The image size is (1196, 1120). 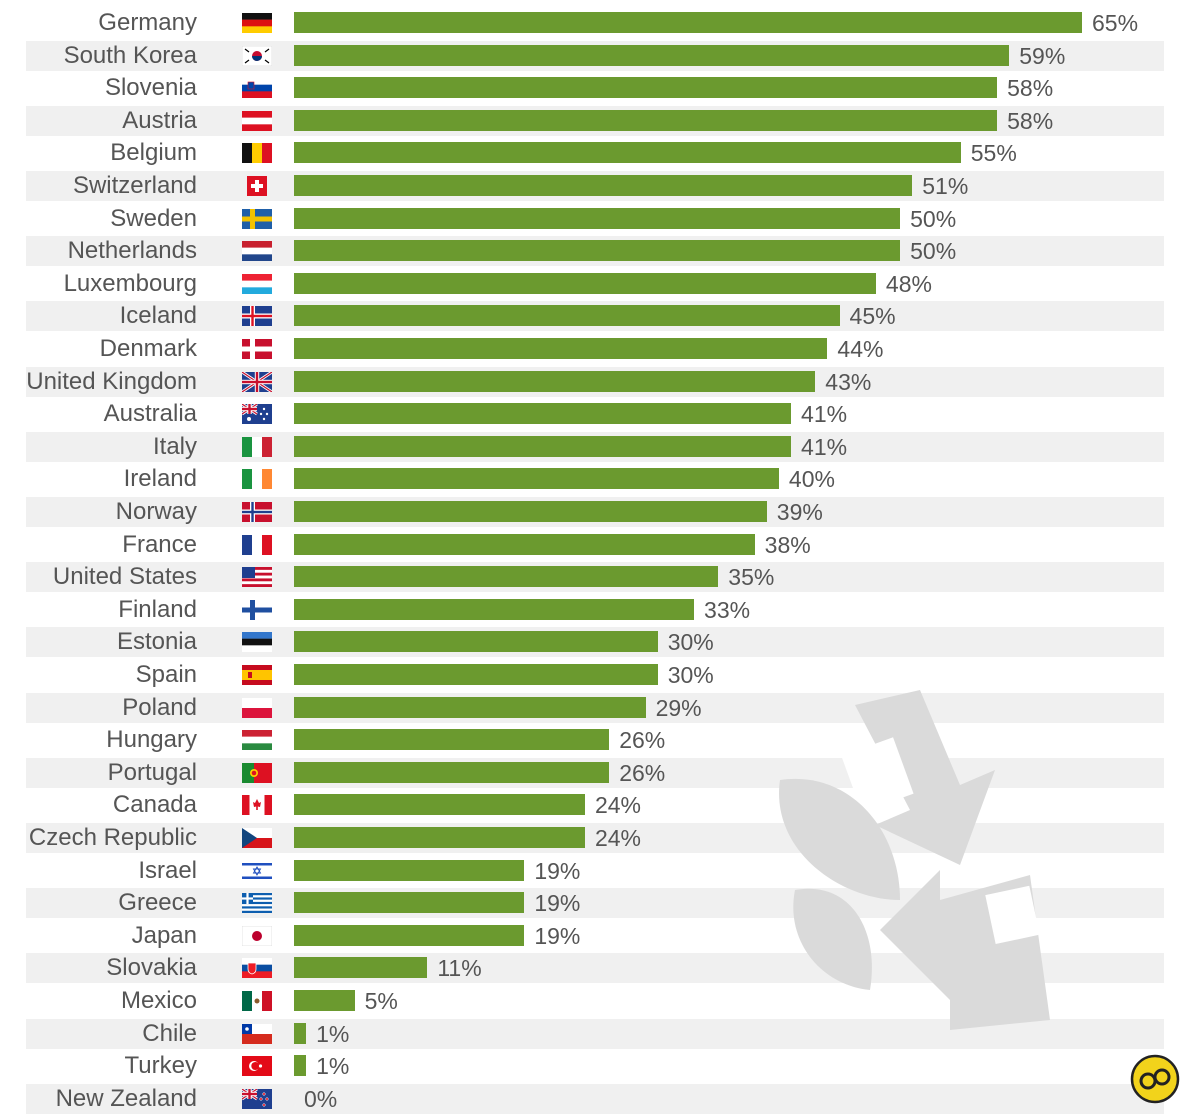 I want to click on flag-jp-icon, so click(x=257, y=935).